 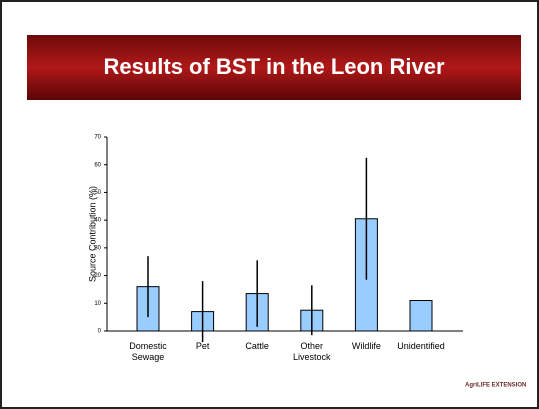 What do you see at coordinates (421, 316) in the screenshot?
I see `bar` at bounding box center [421, 316].